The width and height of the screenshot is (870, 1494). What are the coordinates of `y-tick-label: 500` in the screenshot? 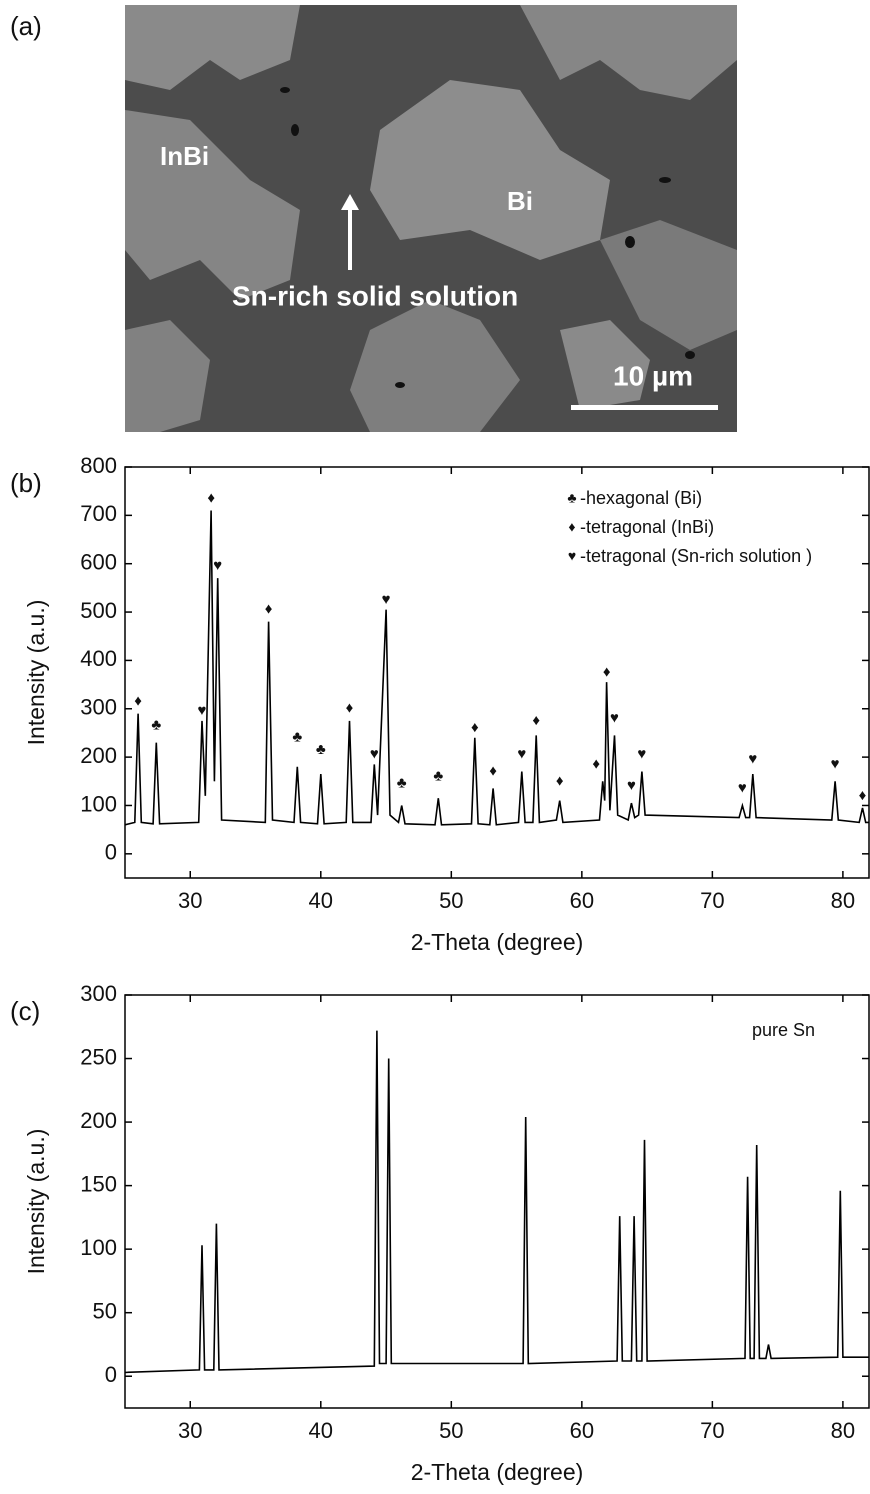 It's located at (98, 610).